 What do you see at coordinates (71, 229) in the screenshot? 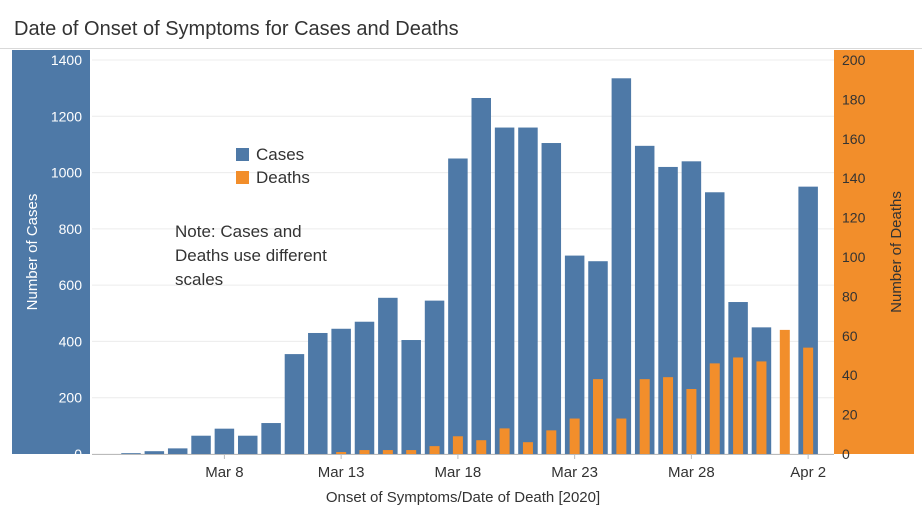
I see `left-tick-label: 800` at bounding box center [71, 229].